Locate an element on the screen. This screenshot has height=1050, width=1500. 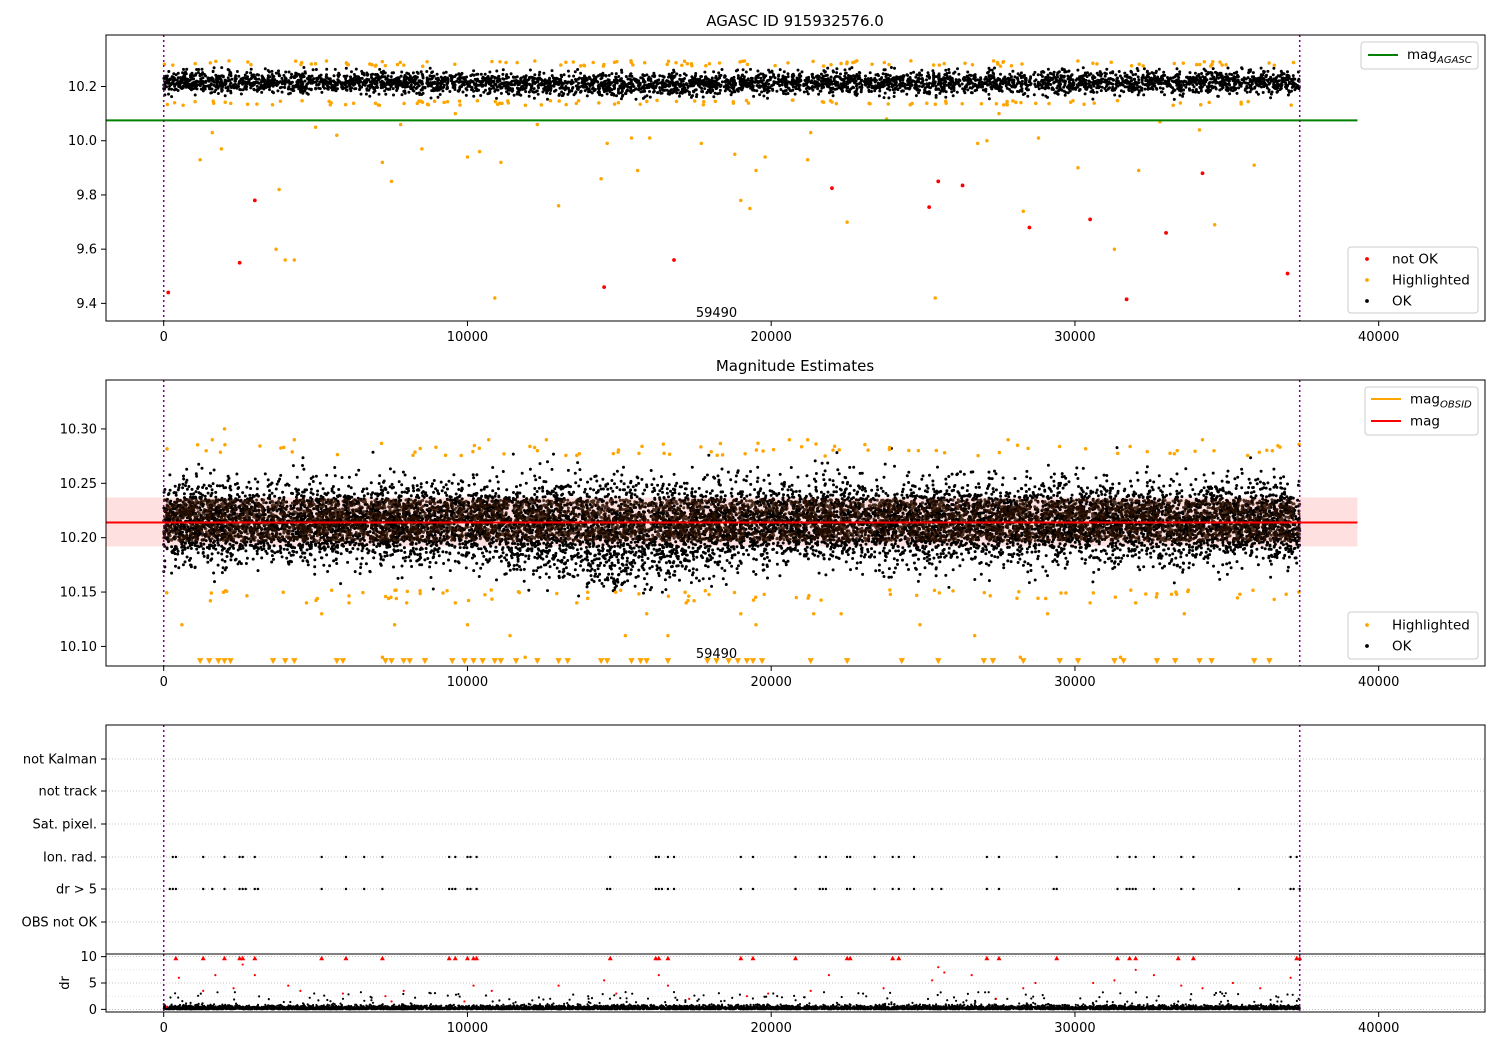
p2-ytick-label: 10.30 is located at coordinates (78, 429).